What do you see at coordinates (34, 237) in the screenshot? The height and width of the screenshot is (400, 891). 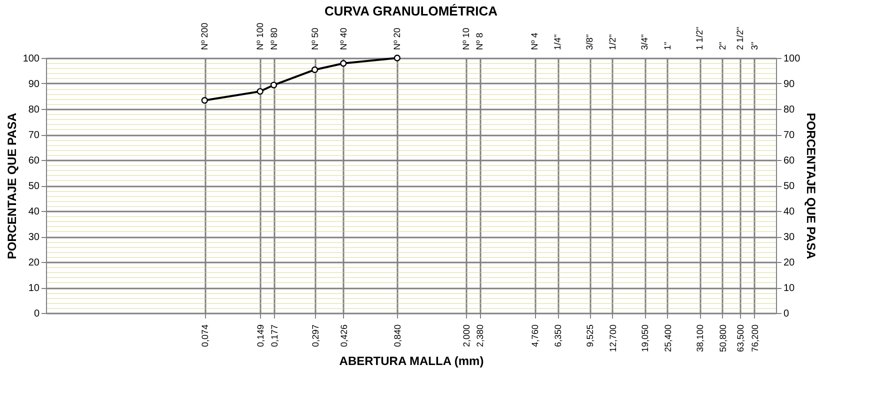 I see `y-tick-label: 30` at bounding box center [34, 237].